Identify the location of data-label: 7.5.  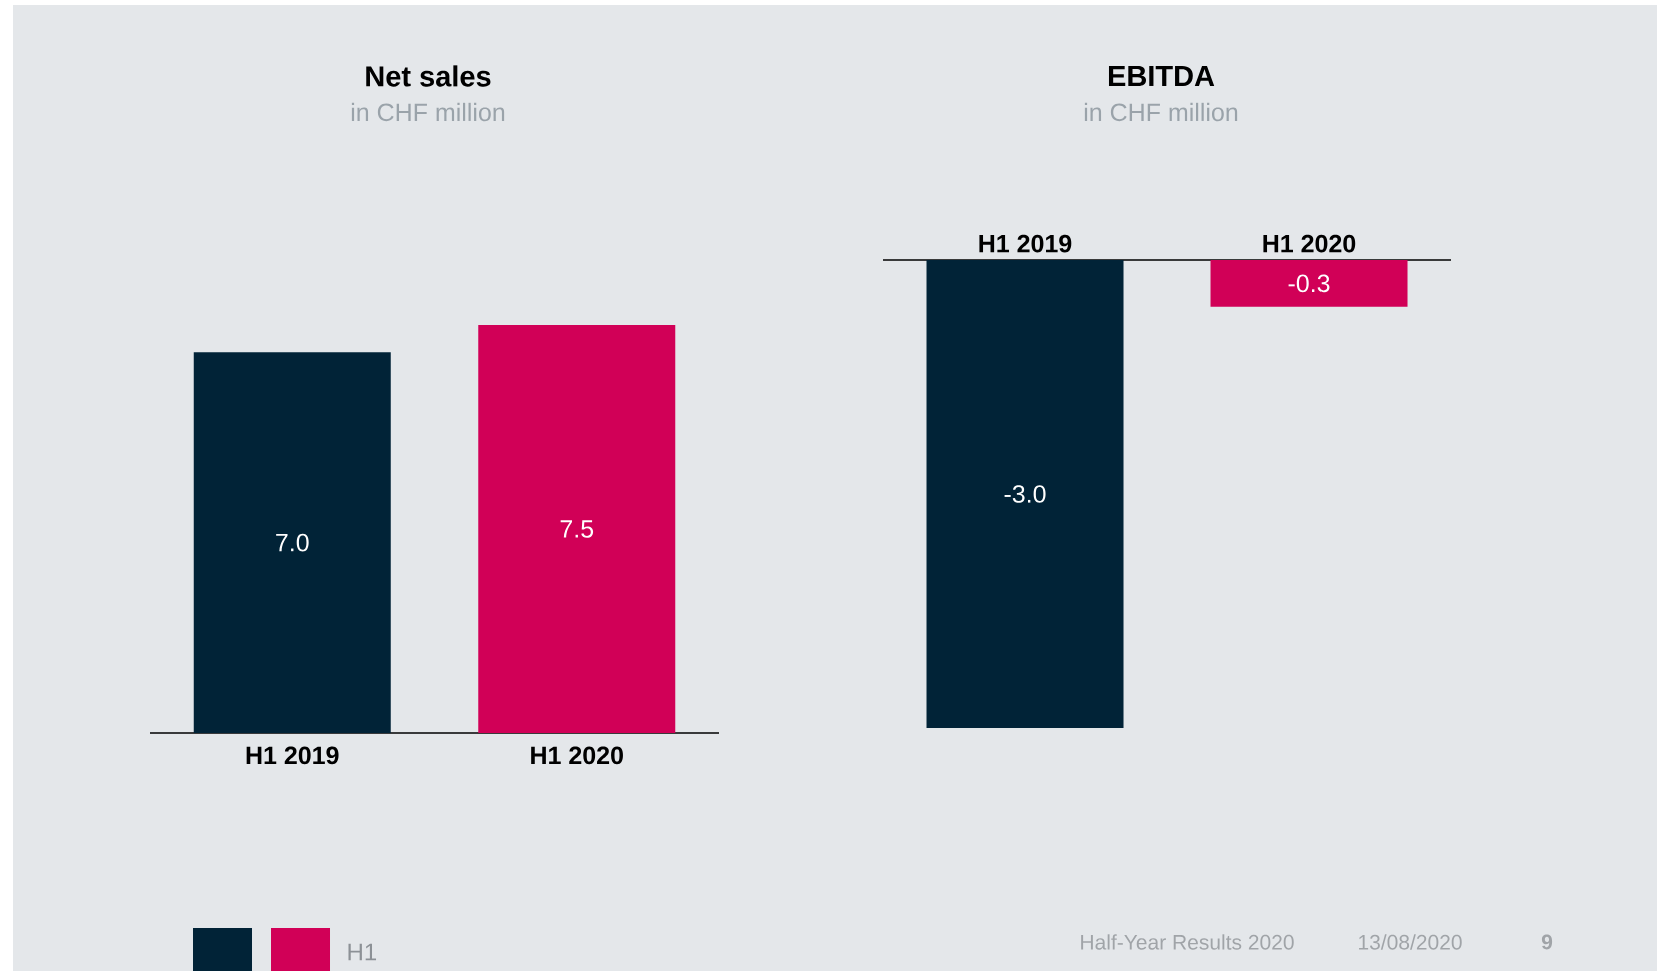
(577, 529).